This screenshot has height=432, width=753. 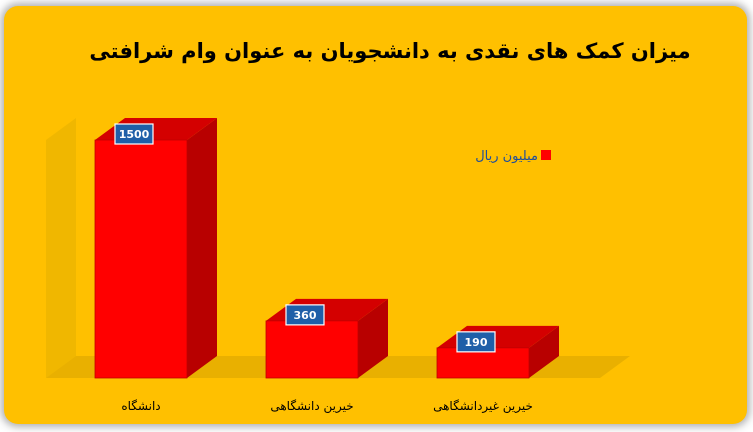 I want to click on legend-swatch, so click(x=546, y=155).